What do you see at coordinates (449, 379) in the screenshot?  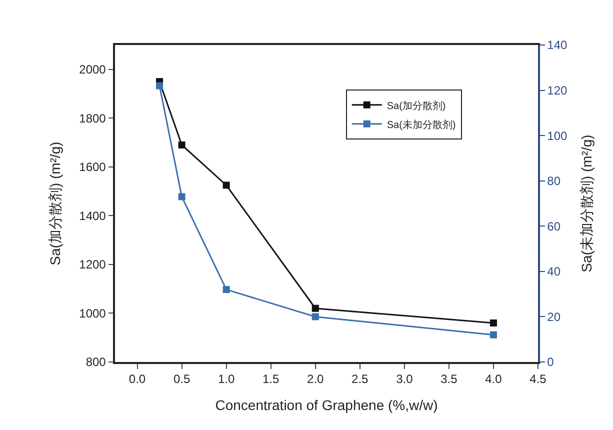 I see `x-tick-label: 3.5` at bounding box center [449, 379].